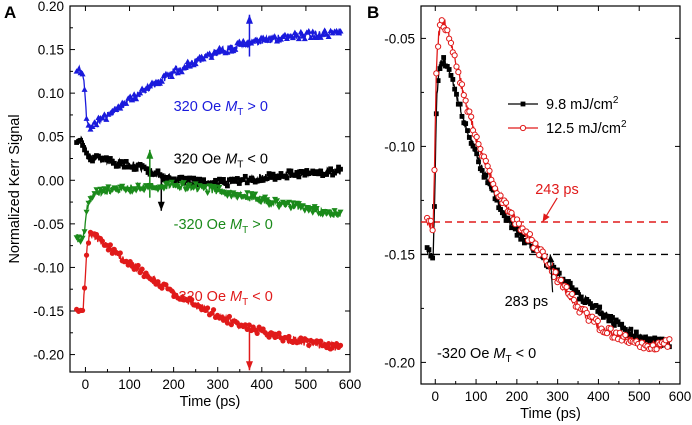 The height and width of the screenshot is (425, 692). I want to click on panel-a-y-tick-label: -0.20, so click(48, 355).